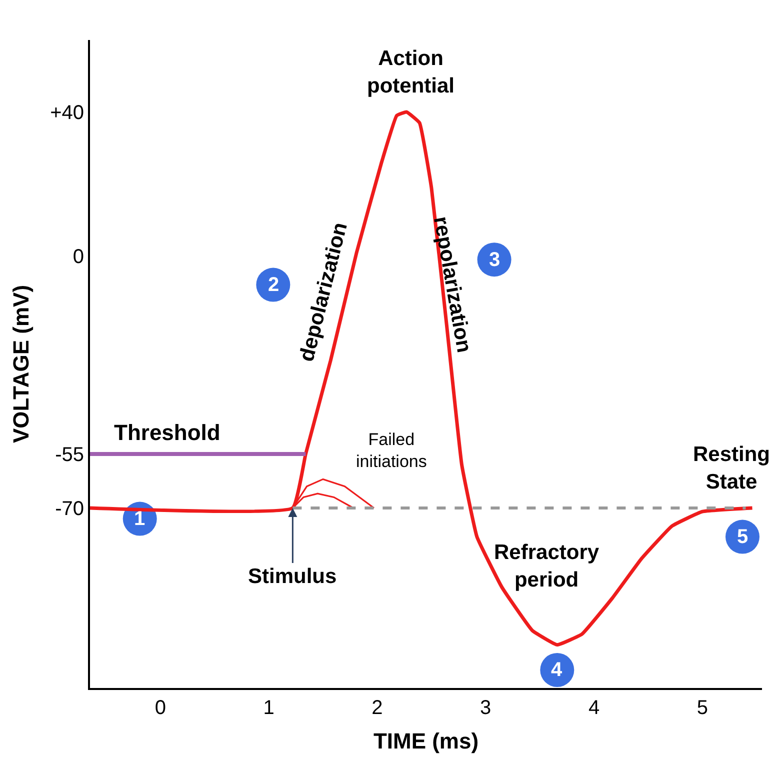  Describe the element at coordinates (274, 285) in the screenshot. I see `annotation: 2` at that location.